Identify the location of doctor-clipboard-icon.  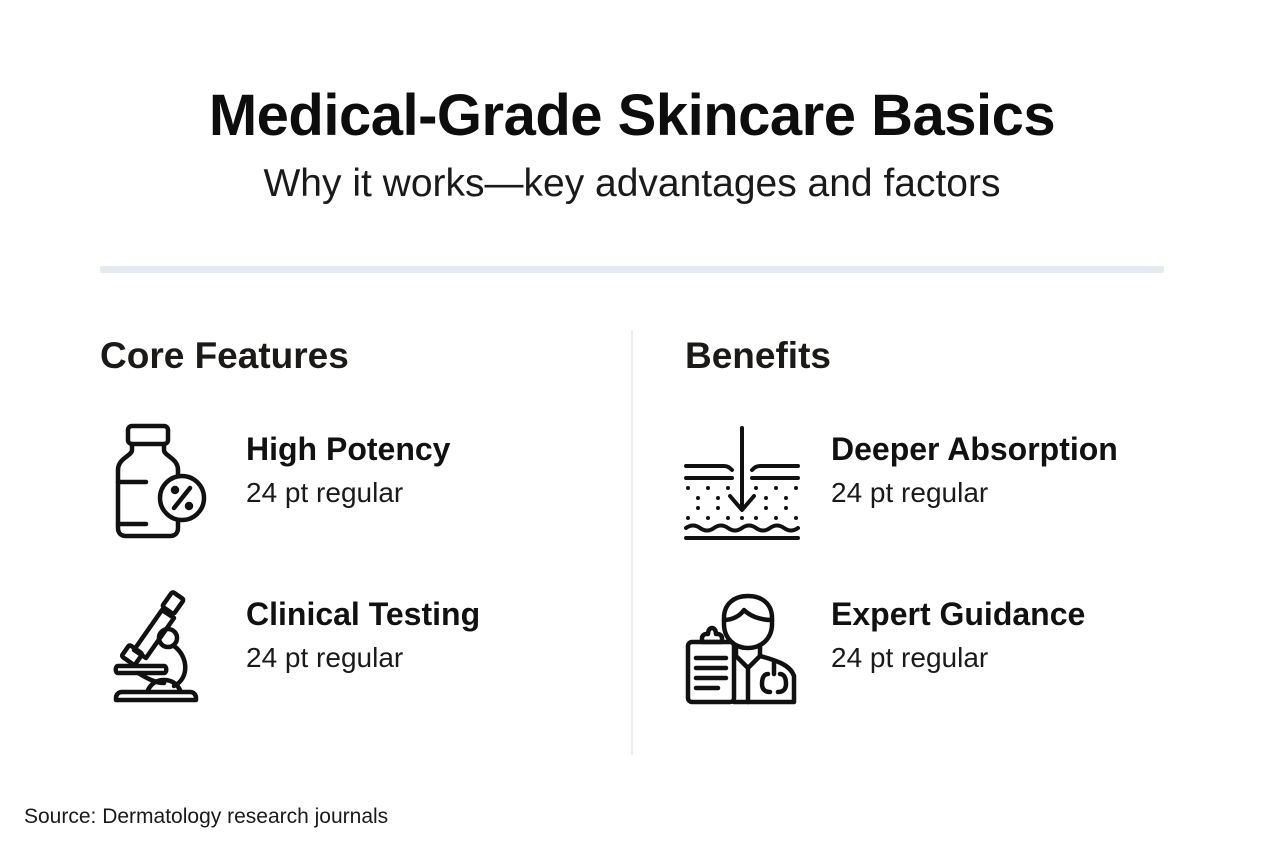
(742, 648).